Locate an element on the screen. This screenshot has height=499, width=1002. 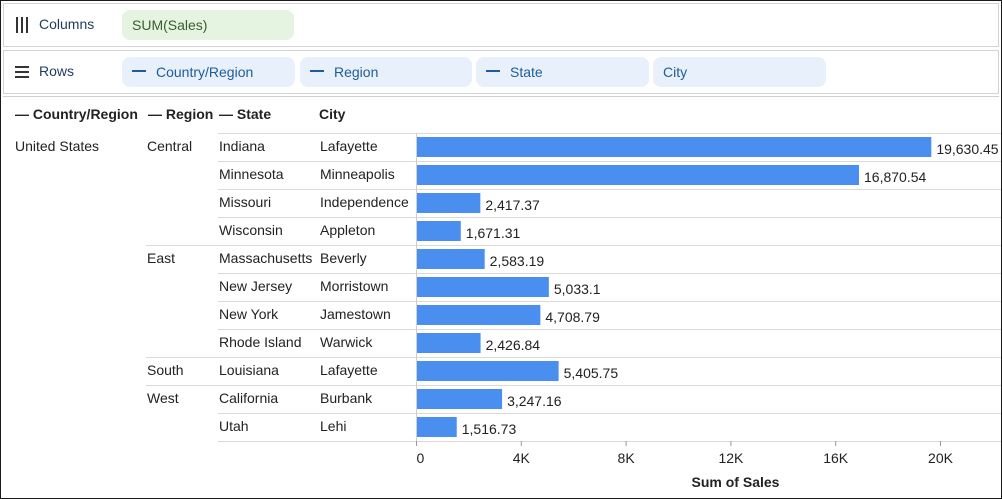
cell-state: Massachusetts is located at coordinates (265, 258).